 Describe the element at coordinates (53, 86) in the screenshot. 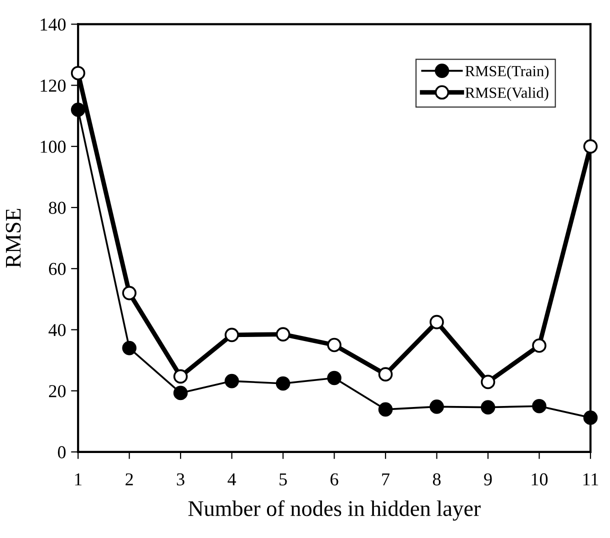

I see `y-tick-label: 120` at that location.